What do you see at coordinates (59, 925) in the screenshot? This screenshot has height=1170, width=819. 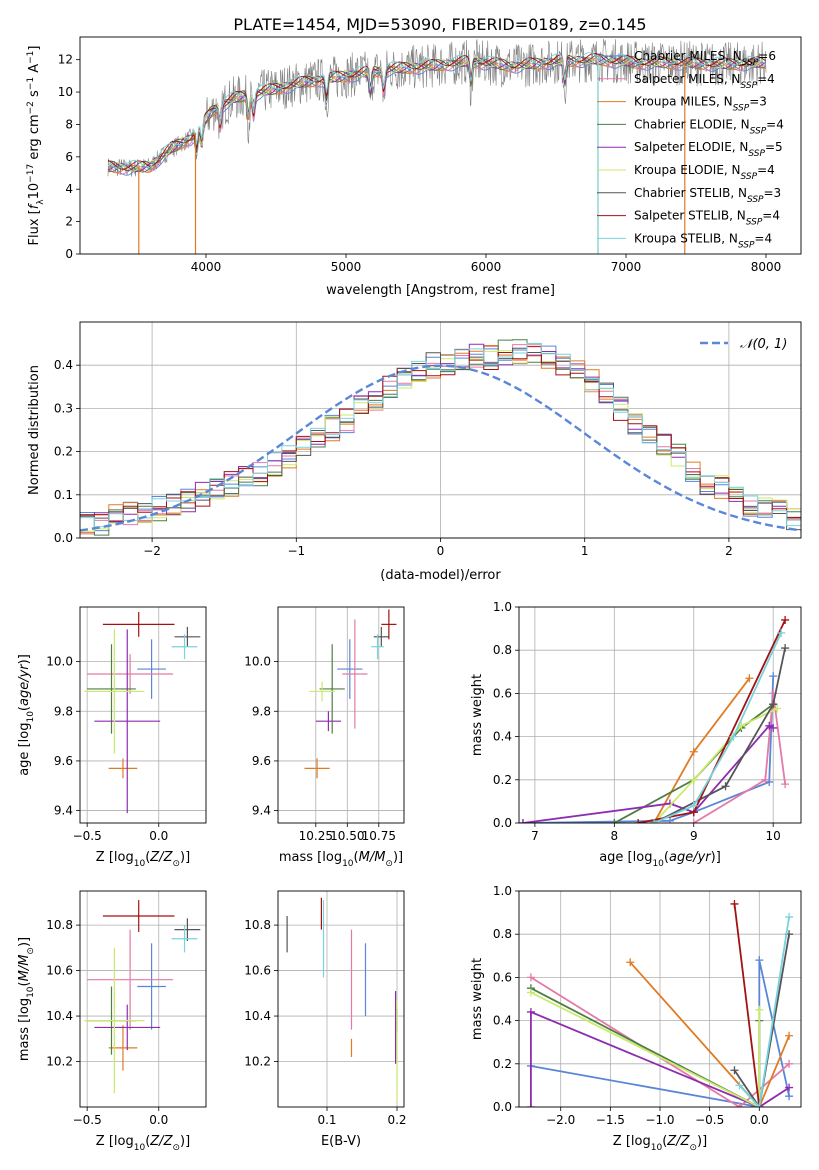 I see `y-tick-label: 10.8` at bounding box center [59, 925].